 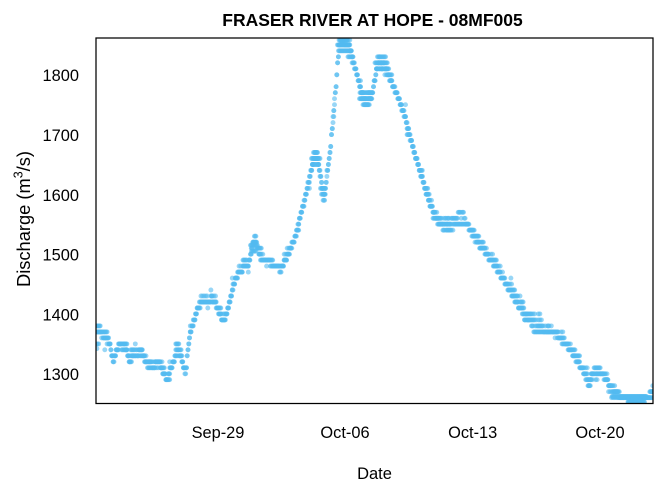 What do you see at coordinates (372, 20) in the screenshot?
I see `svg-text: FRASER RIVER AT HOPE - 08MF005` at bounding box center [372, 20].